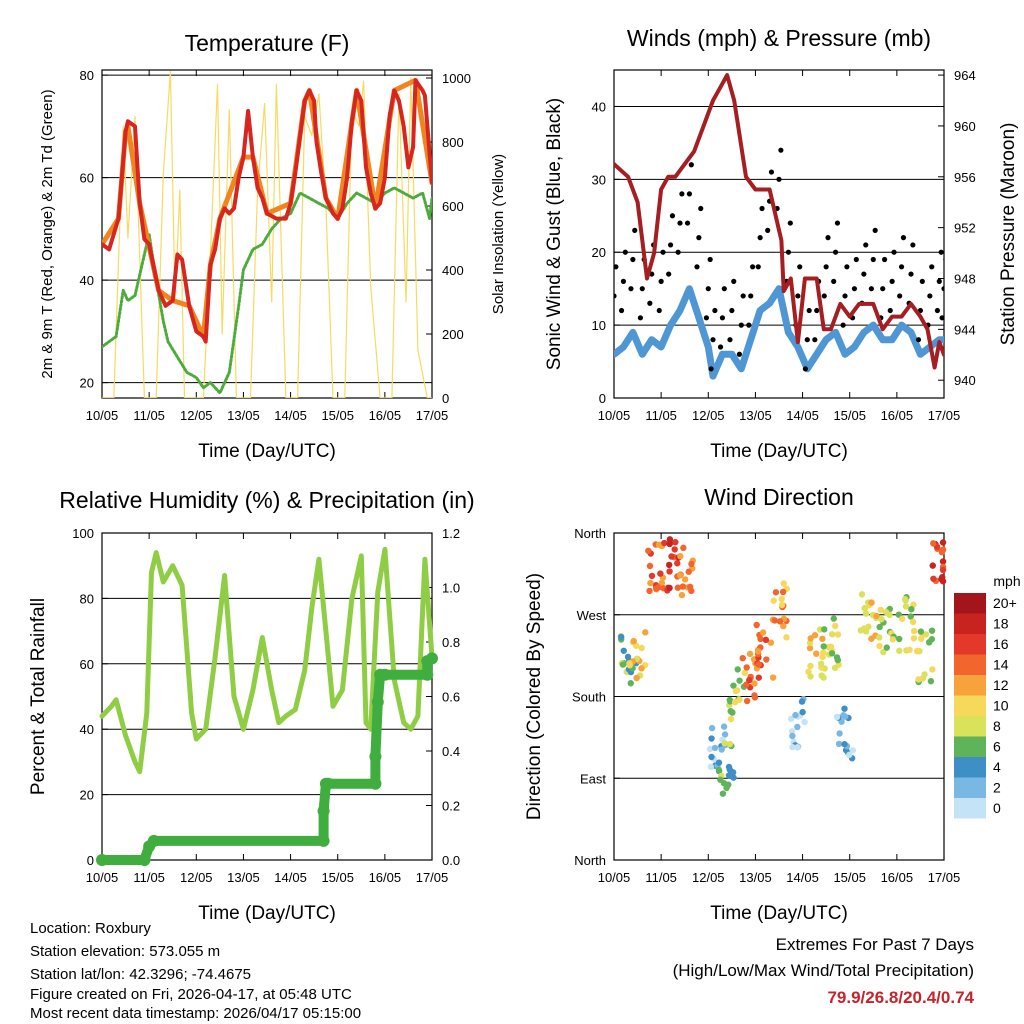 The width and height of the screenshot is (1024, 1024). Describe the element at coordinates (708, 415) in the screenshot. I see `wind-xtick-label: 12/05` at that location.